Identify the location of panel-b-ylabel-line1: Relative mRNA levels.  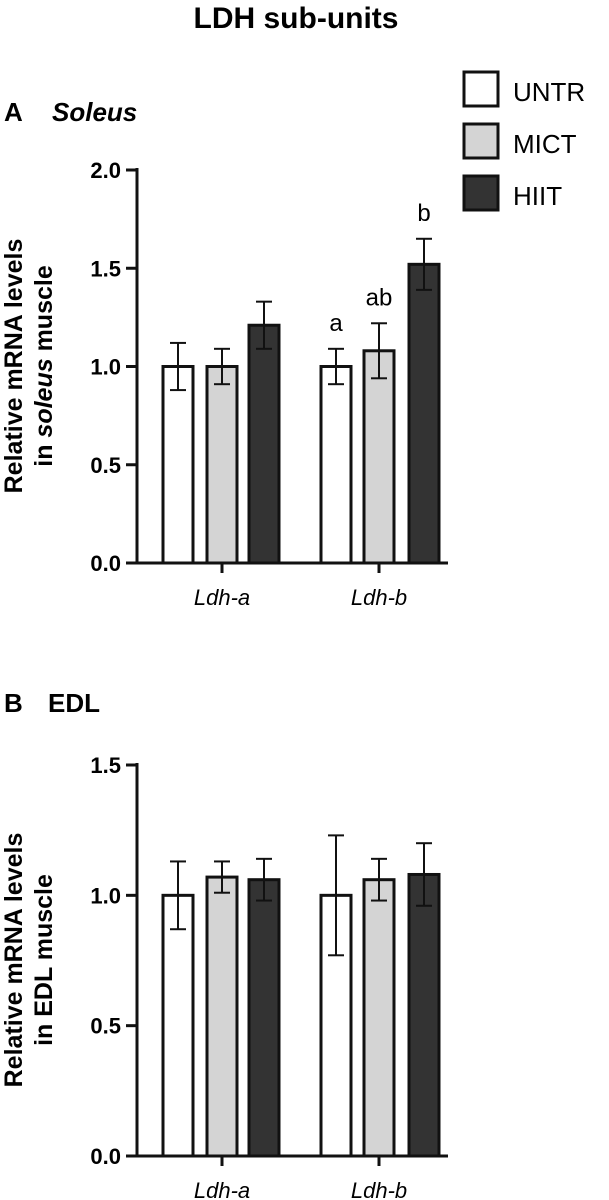
(14, 960).